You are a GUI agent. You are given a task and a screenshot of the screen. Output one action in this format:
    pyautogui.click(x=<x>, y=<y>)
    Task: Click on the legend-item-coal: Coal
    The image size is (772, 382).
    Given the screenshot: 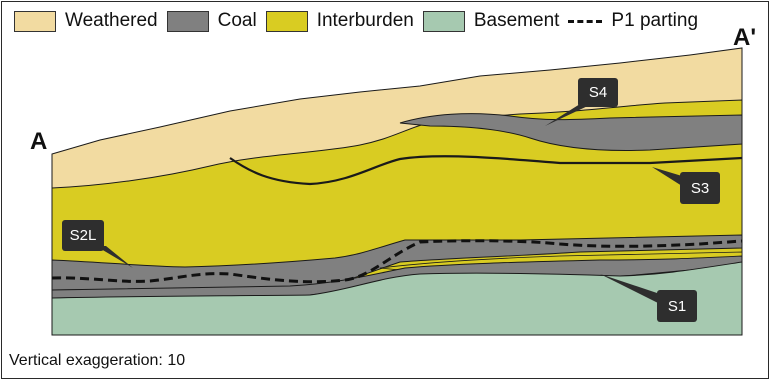 What is the action you would take?
    pyautogui.click(x=211, y=21)
    